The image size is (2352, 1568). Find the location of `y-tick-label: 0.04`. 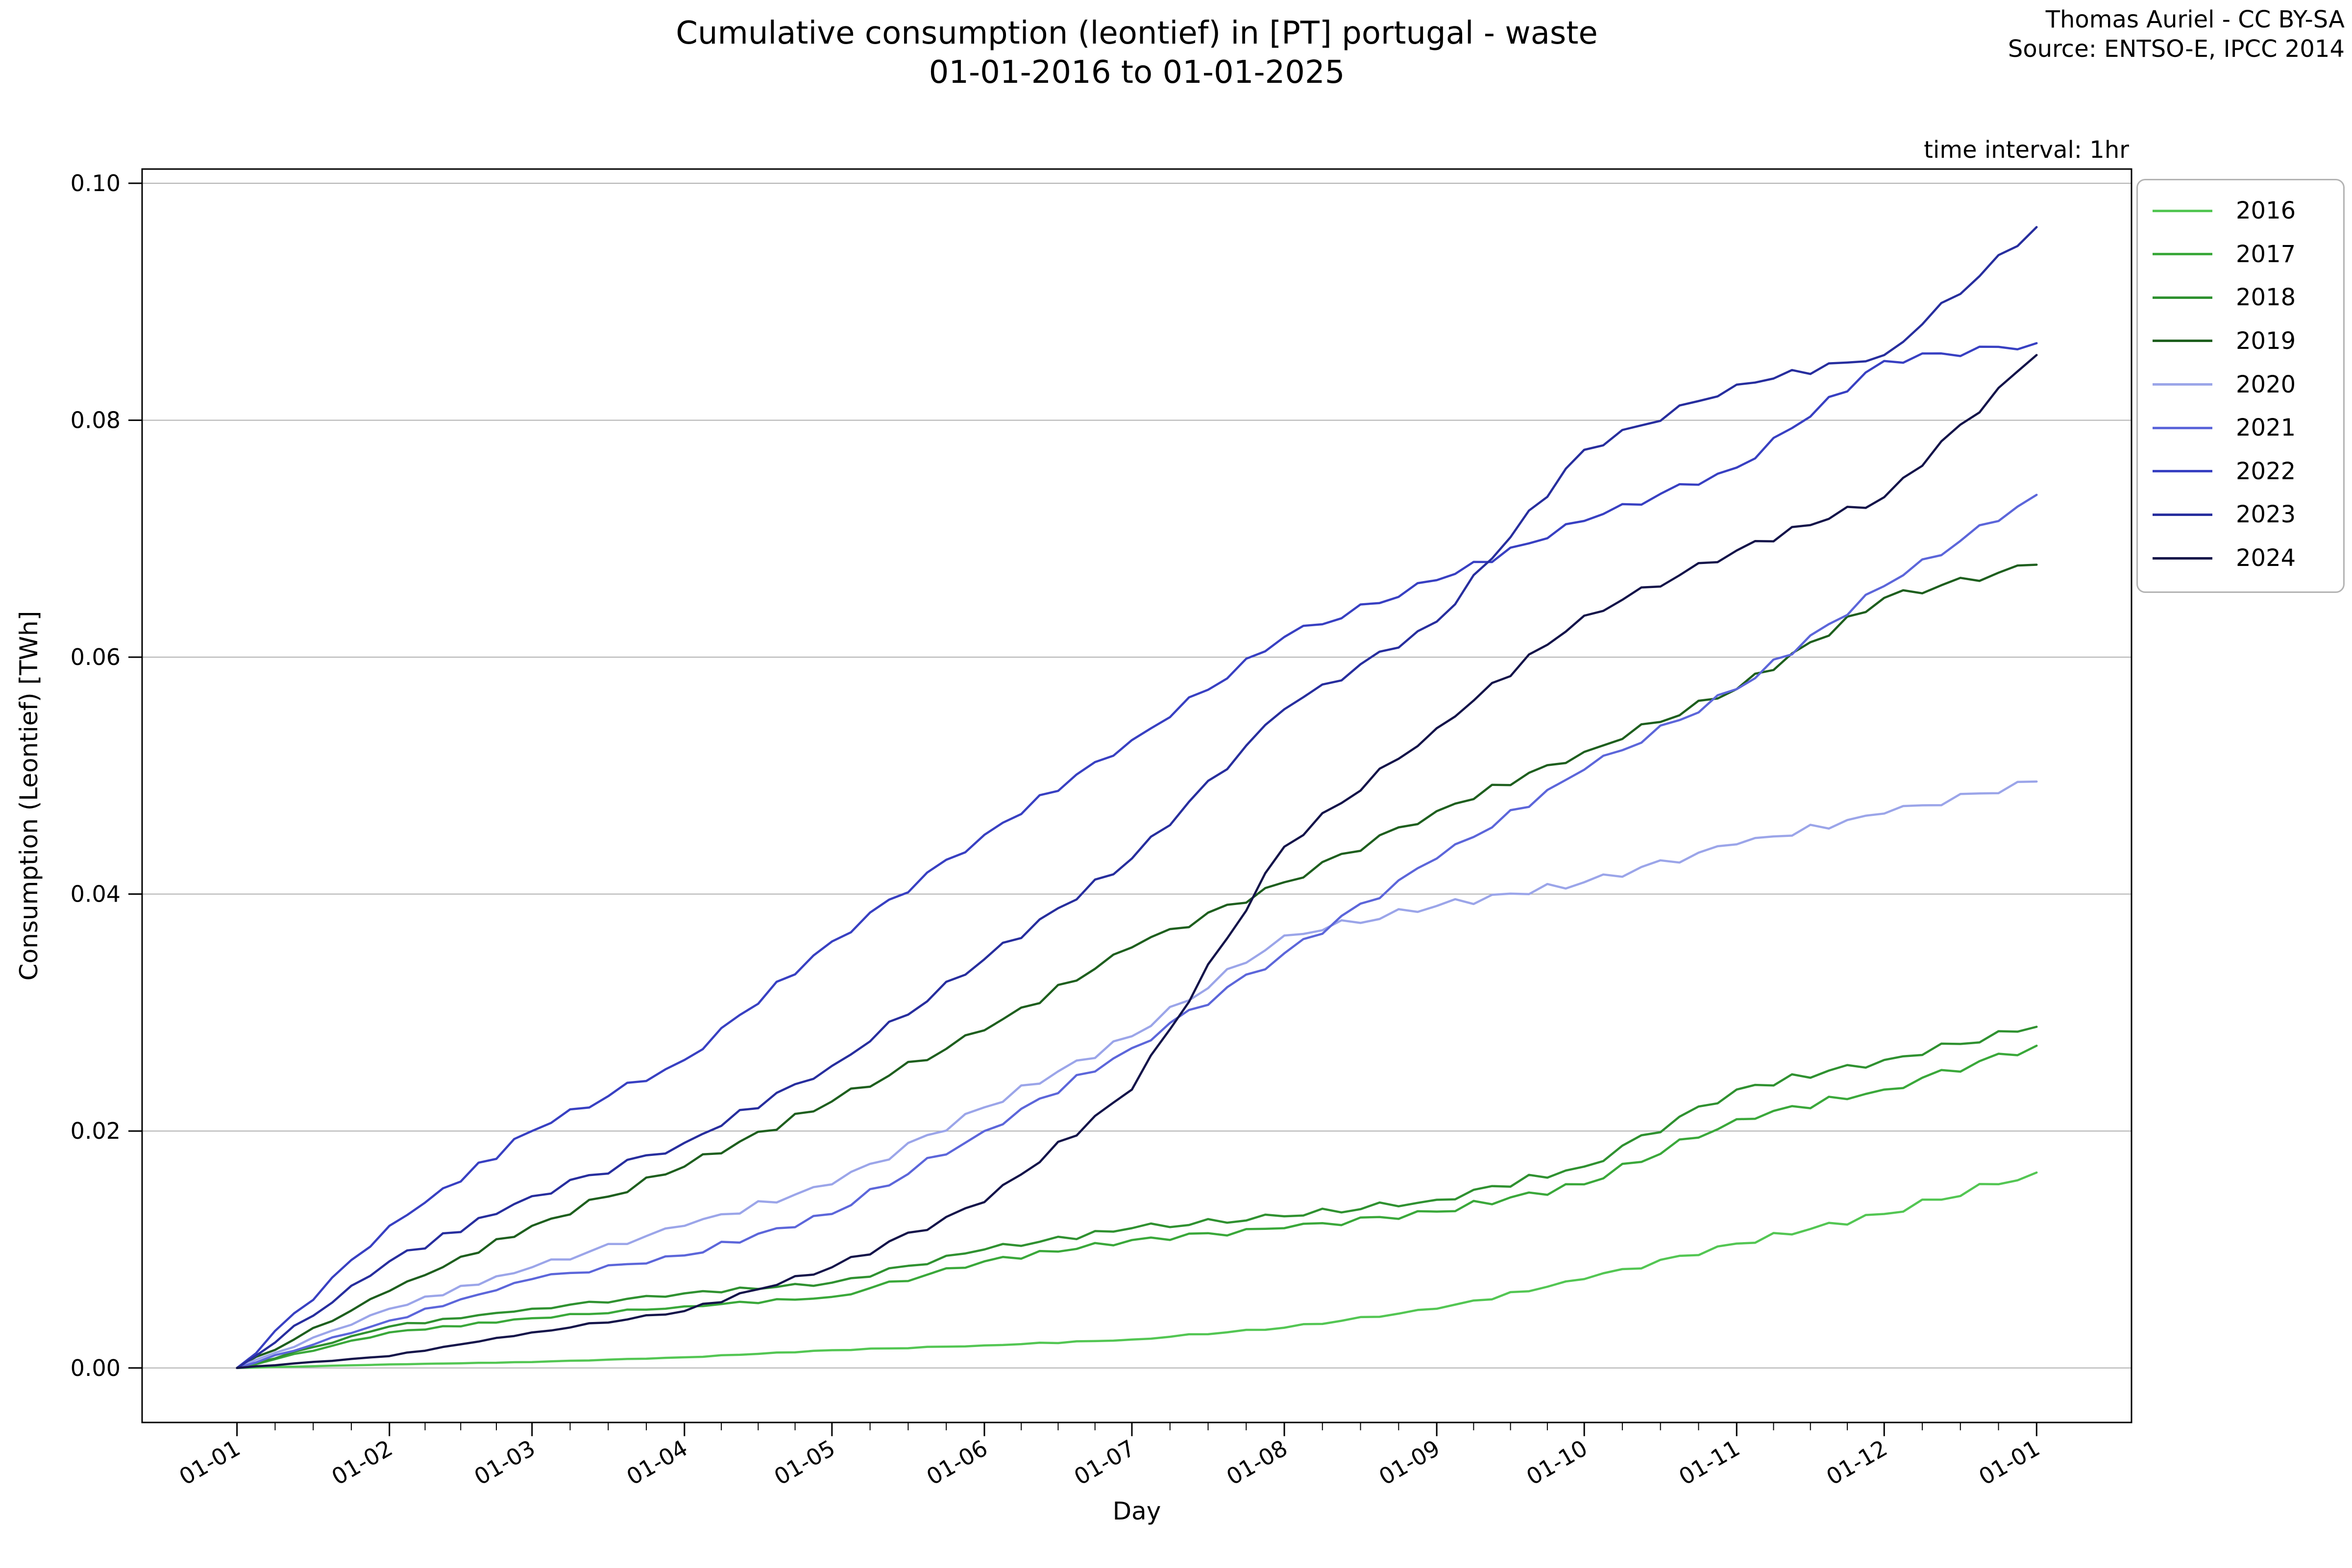

y-tick-label: 0.04 is located at coordinates (96, 894).